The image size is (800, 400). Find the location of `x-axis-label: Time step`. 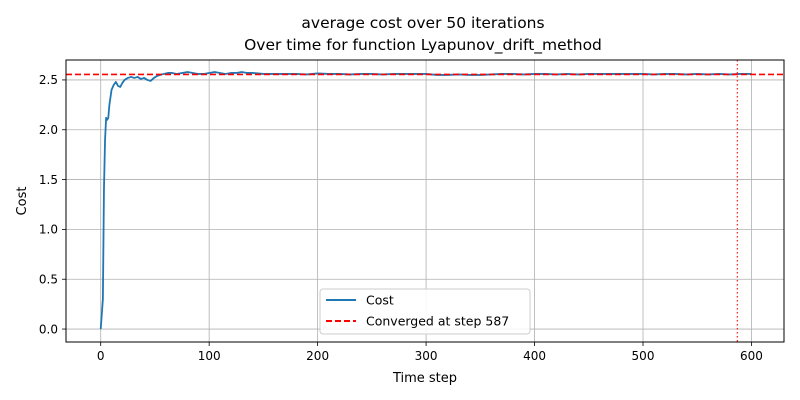

x-axis-label: Time step is located at coordinates (424, 378).